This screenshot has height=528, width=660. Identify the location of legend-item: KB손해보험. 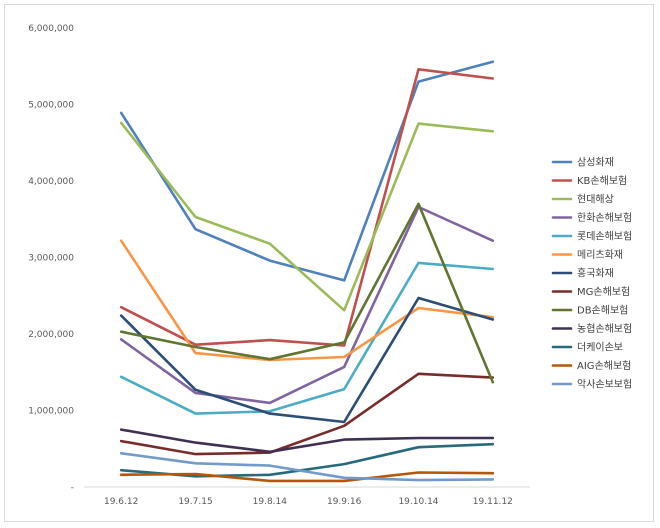
(589, 180).